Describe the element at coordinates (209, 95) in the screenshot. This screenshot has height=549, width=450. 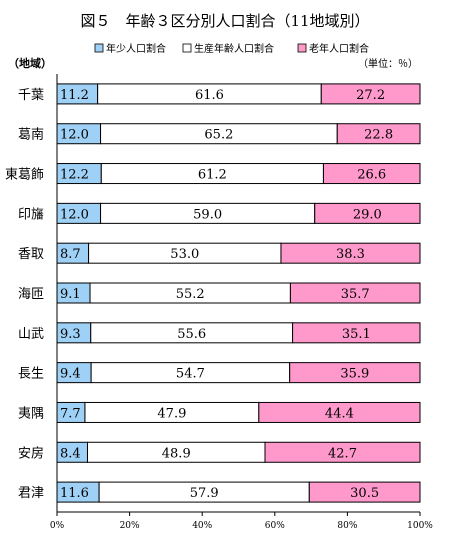
I see `data-label: 61.6` at that location.